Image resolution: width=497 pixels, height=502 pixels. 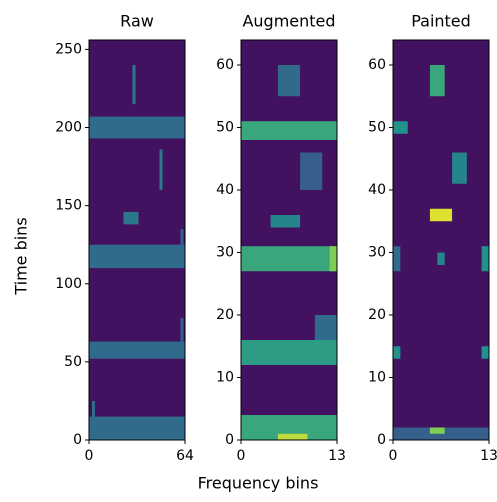 I want to click on panel-title: Augmented, so click(x=288, y=21).